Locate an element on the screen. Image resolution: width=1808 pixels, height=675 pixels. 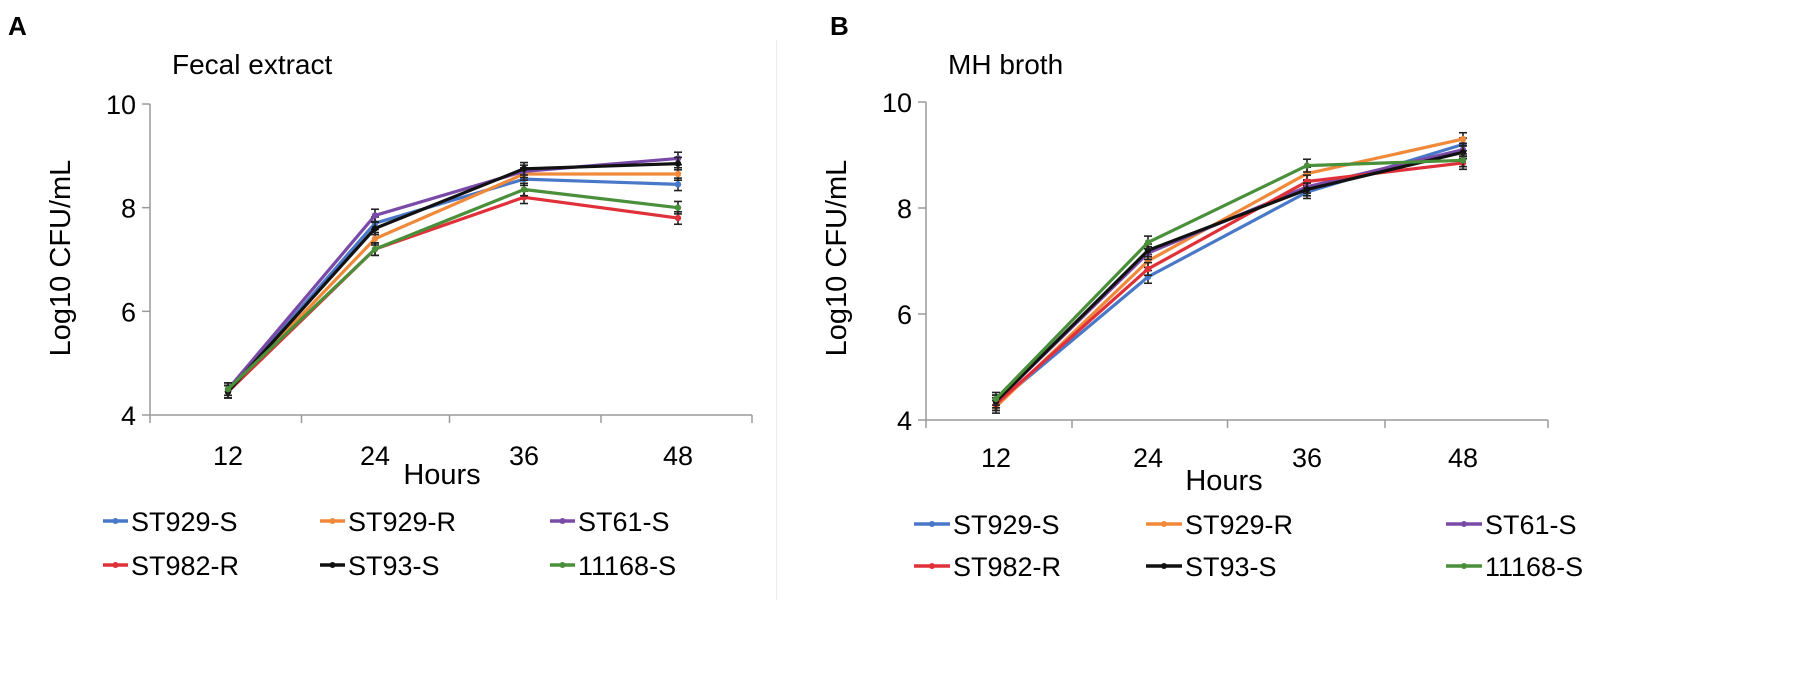
chart-a-xlabel: Hours is located at coordinates (441, 475).